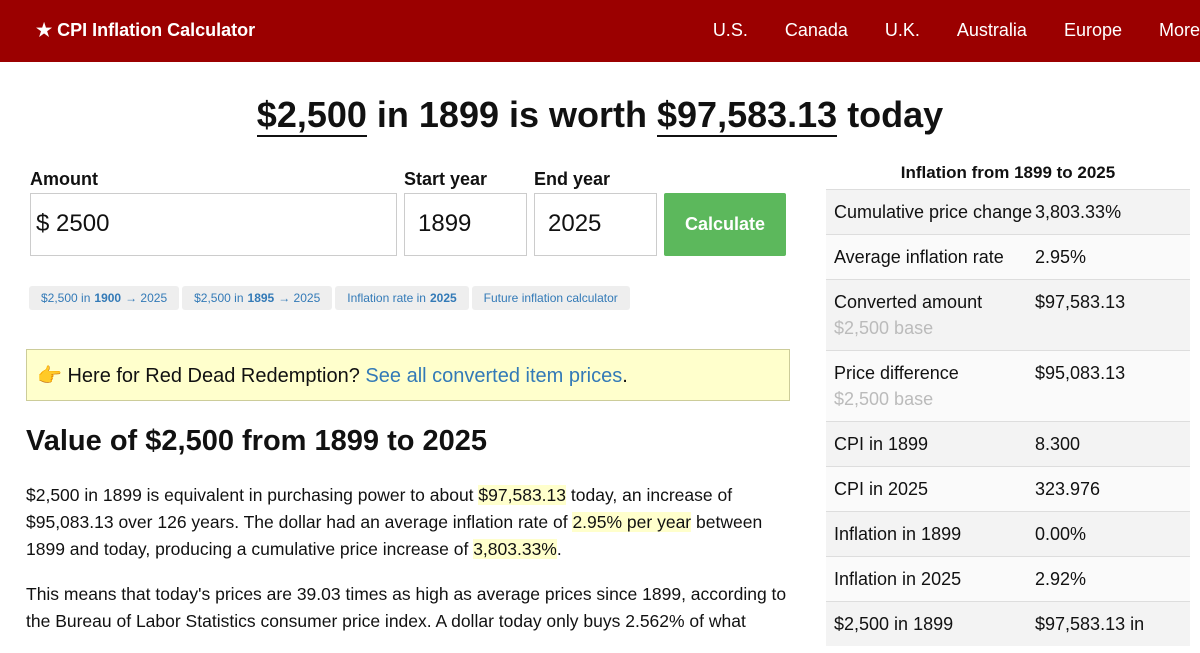 This screenshot has width=1200, height=653. I want to click on nav-link: More, so click(1179, 30).